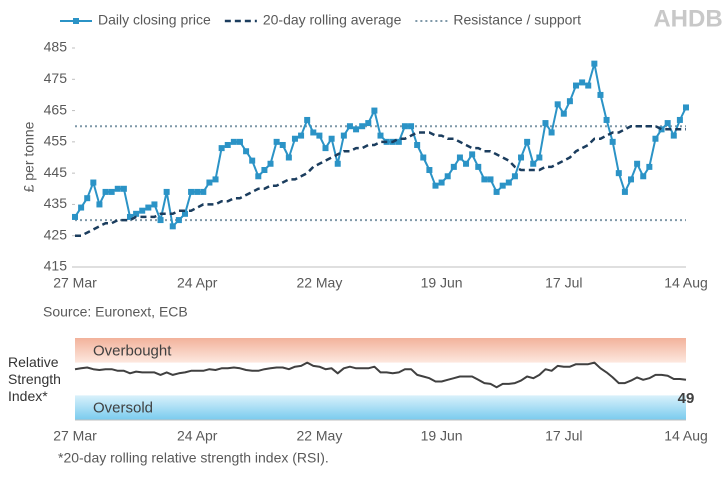  What do you see at coordinates (29, 156) in the screenshot?
I see `y-axis-label: £ per tonne` at bounding box center [29, 156].